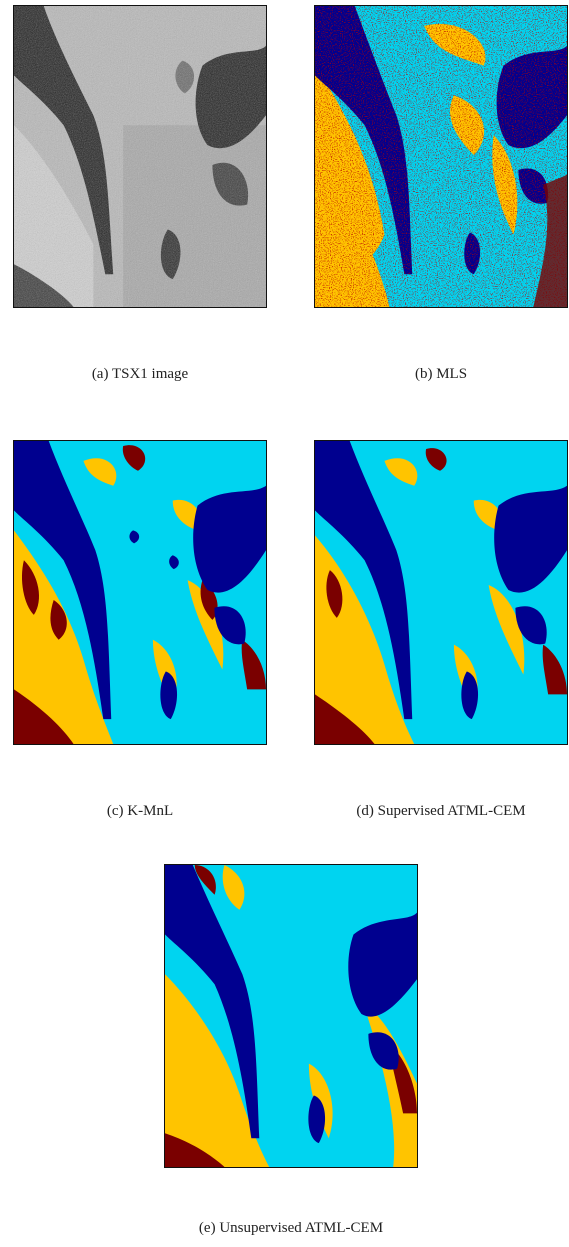 The width and height of the screenshot is (569, 1247). I want to click on panel-b-mls, so click(441, 156).